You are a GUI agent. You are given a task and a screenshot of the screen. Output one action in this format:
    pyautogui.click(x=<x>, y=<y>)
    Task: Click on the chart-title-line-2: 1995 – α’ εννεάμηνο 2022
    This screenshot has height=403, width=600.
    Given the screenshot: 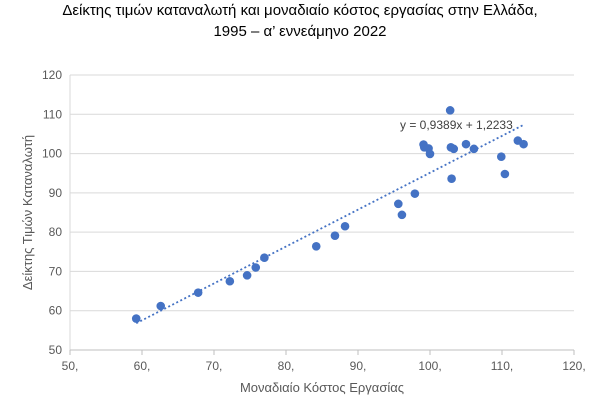 What is the action you would take?
    pyautogui.click(x=300, y=31)
    